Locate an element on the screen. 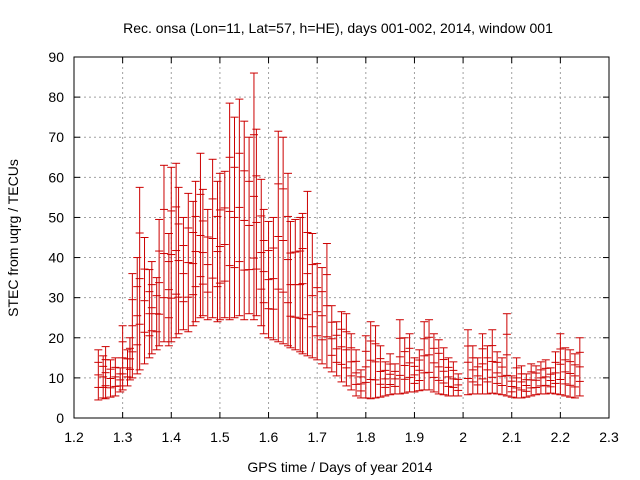 This screenshot has height=480, width=640. x-tick-label: 2 is located at coordinates (463, 437).